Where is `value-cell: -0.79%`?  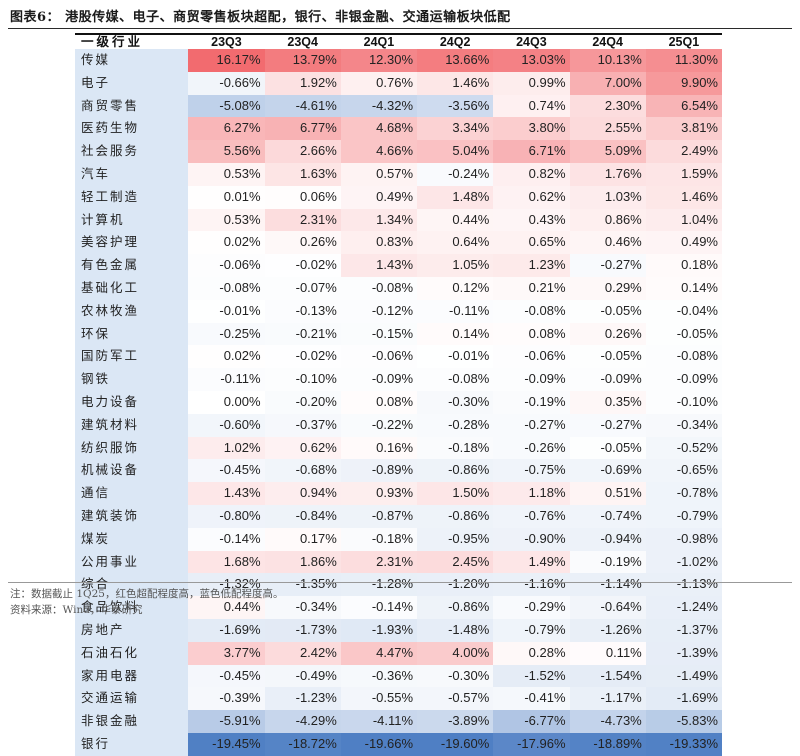
value-cell: -0.79% is located at coordinates (683, 516).